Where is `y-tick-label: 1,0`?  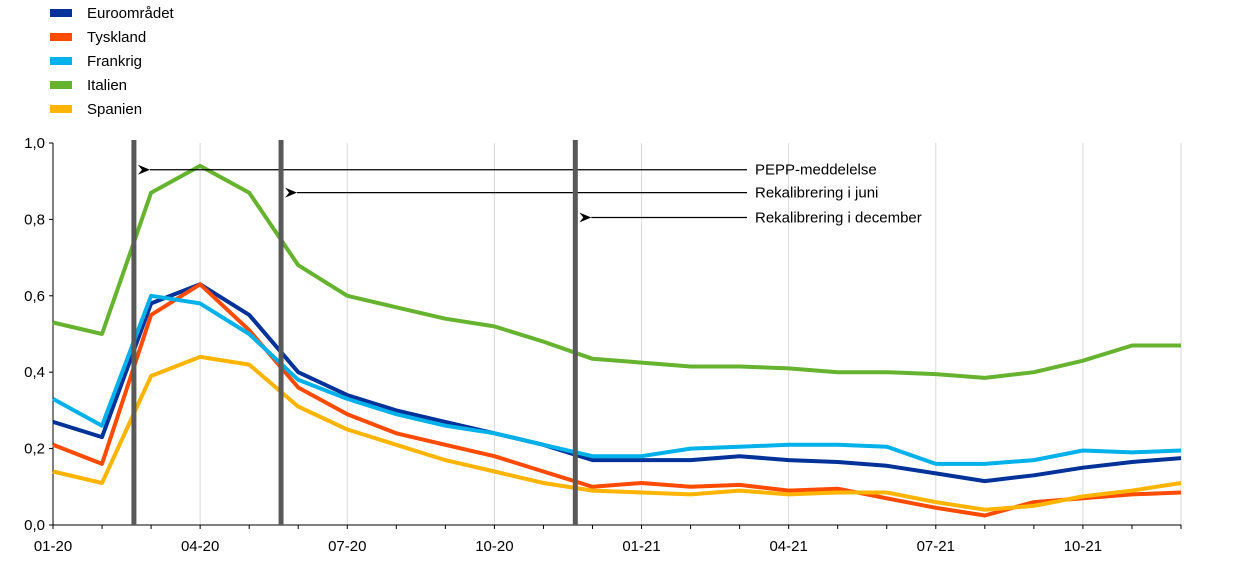 y-tick-label: 1,0 is located at coordinates (34, 143).